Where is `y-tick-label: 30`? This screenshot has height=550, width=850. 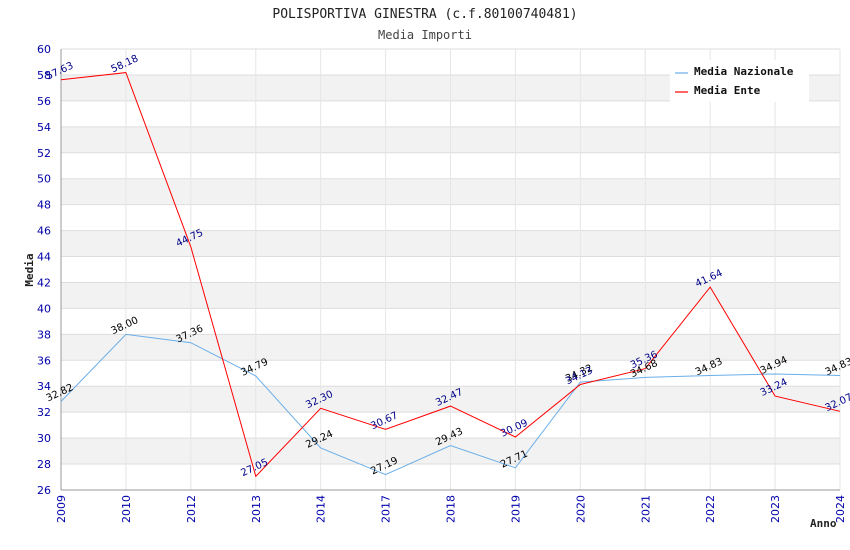
y-tick-label: 30 is located at coordinates (44, 438).